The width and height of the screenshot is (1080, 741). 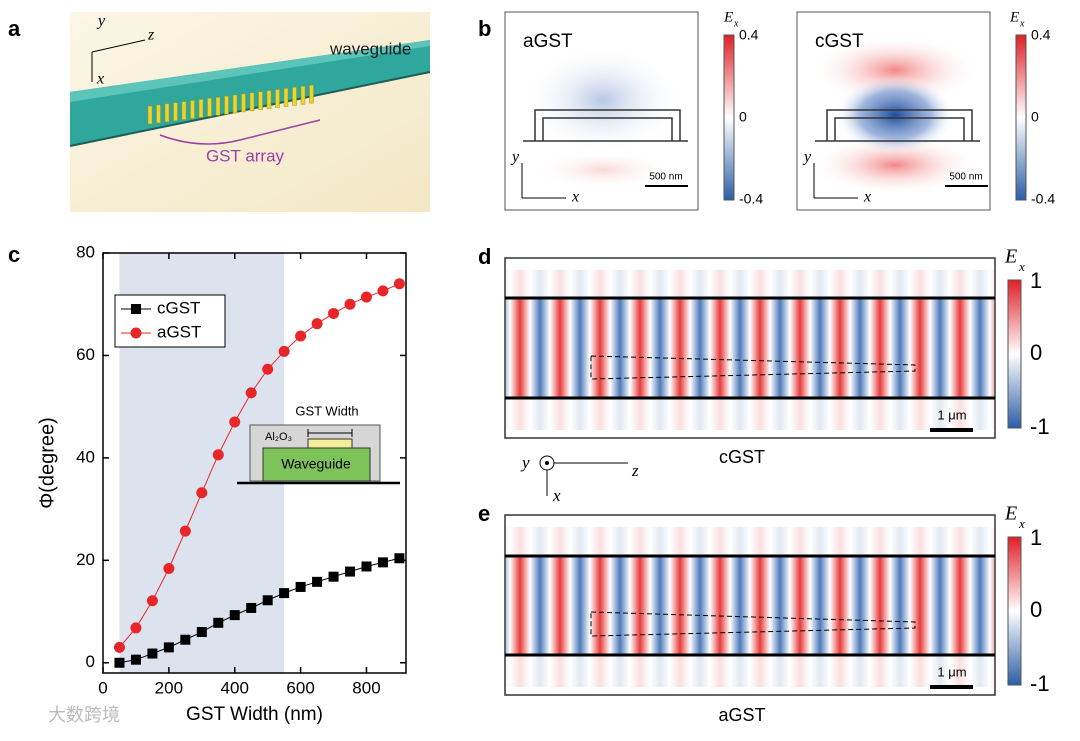 What do you see at coordinates (14, 254) in the screenshot?
I see `panel-label: c` at bounding box center [14, 254].